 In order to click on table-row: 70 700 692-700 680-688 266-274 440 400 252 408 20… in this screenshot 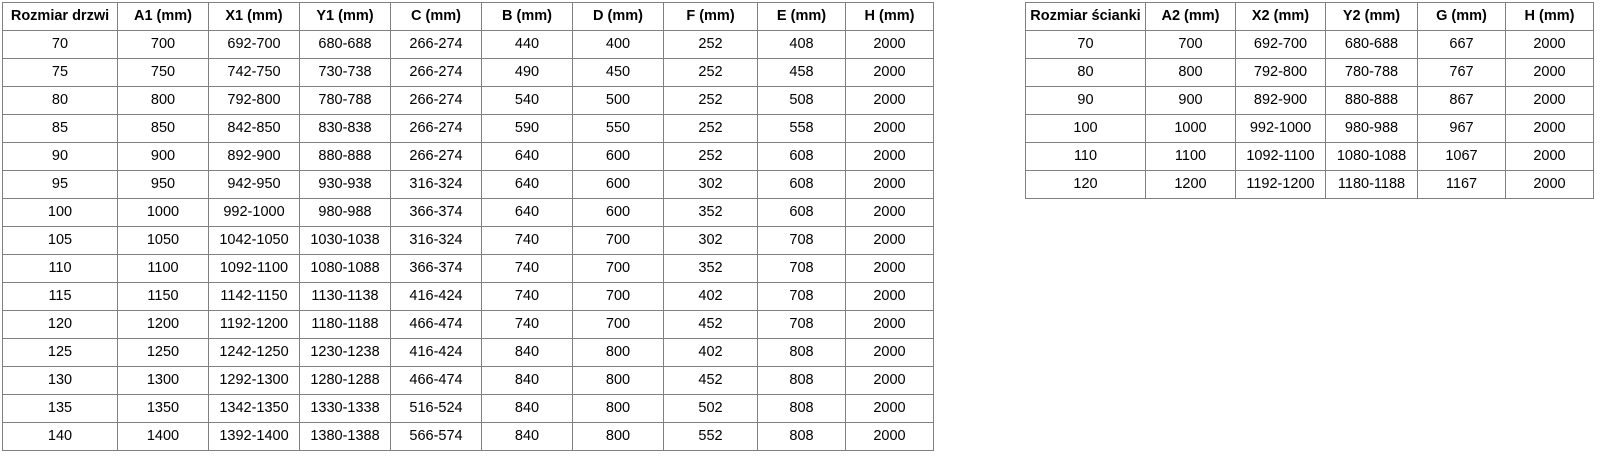, I will do `click(468, 44)`.